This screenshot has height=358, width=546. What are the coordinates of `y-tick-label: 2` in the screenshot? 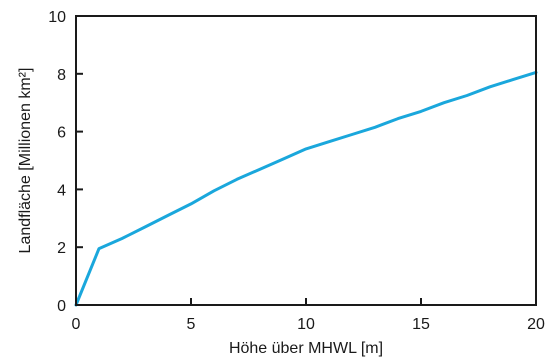 It's located at (61, 248).